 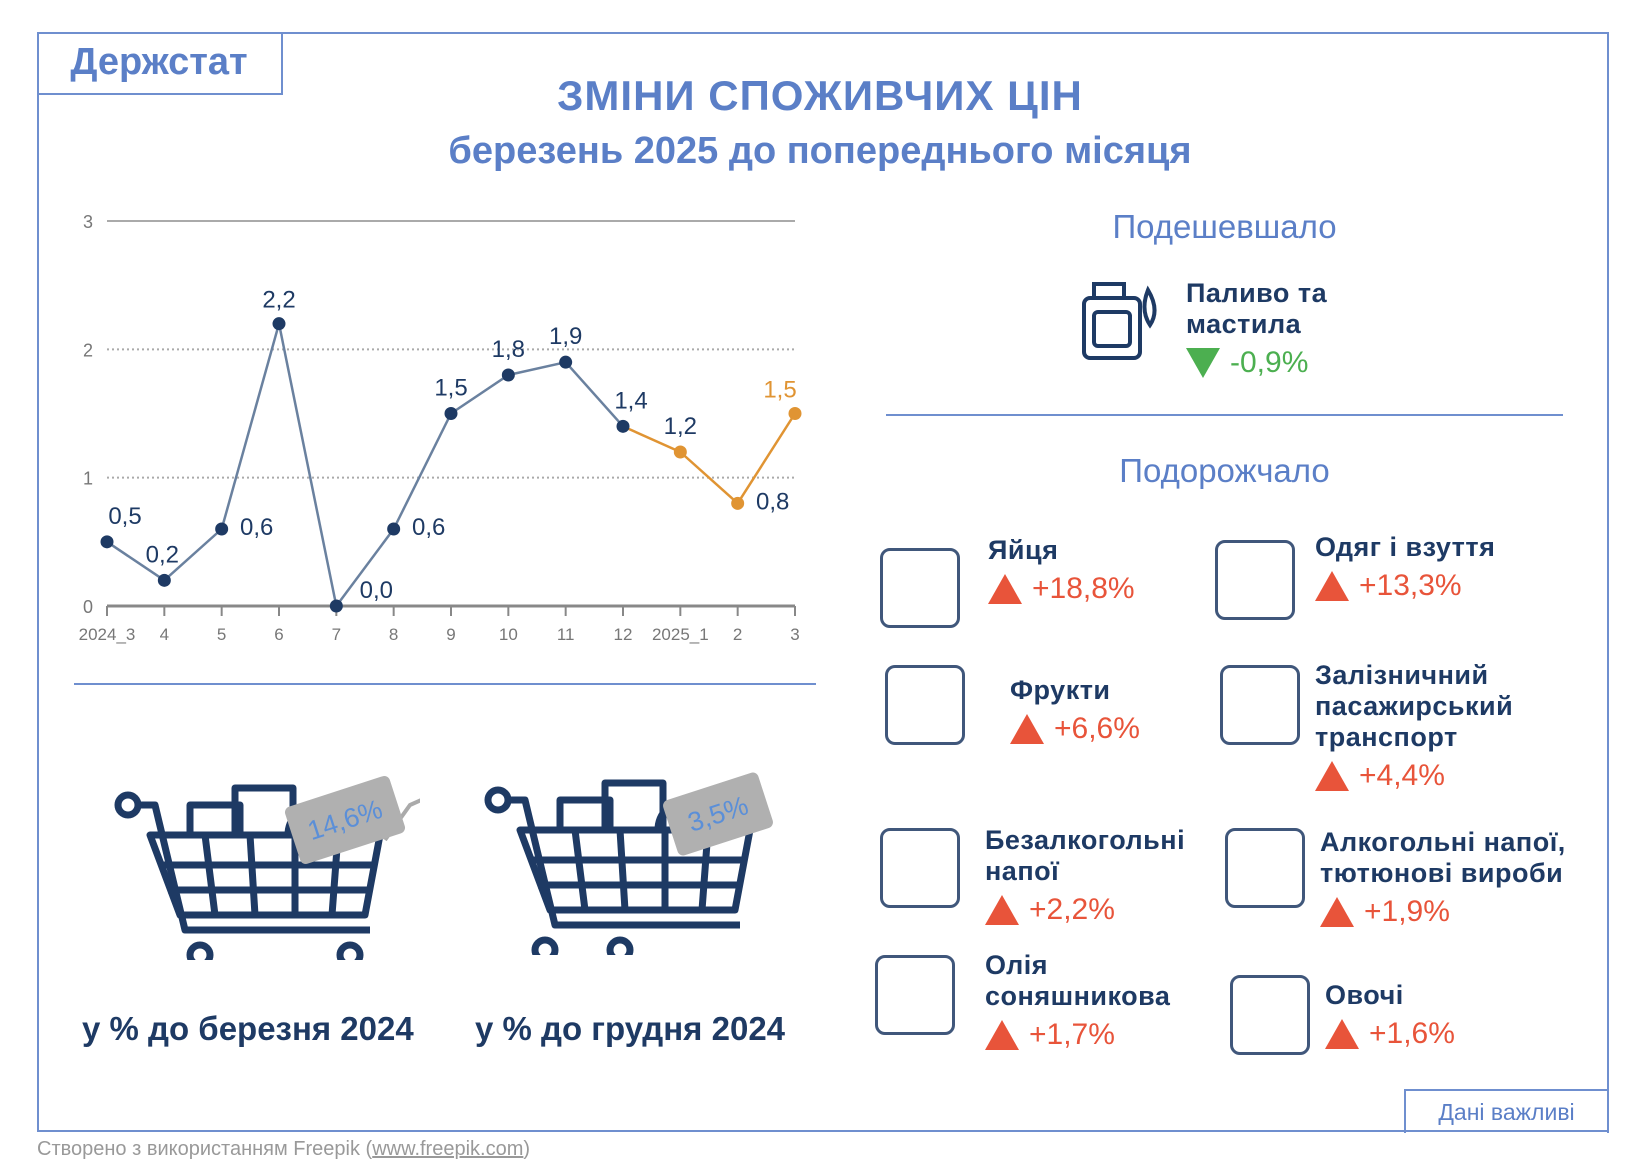 What do you see at coordinates (1270, 1015) in the screenshot?
I see `vegetables-icon` at bounding box center [1270, 1015].